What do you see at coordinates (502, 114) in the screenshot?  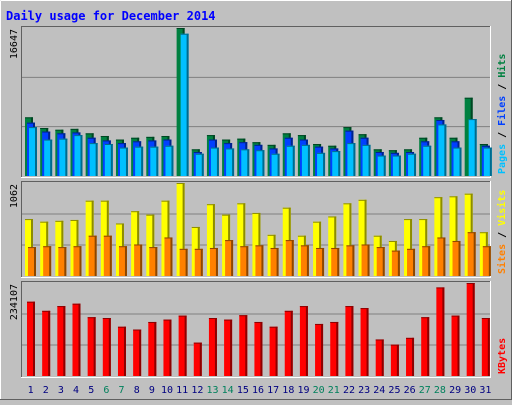 I see `series-side-label: Pages / Files / Hits` at bounding box center [502, 114].